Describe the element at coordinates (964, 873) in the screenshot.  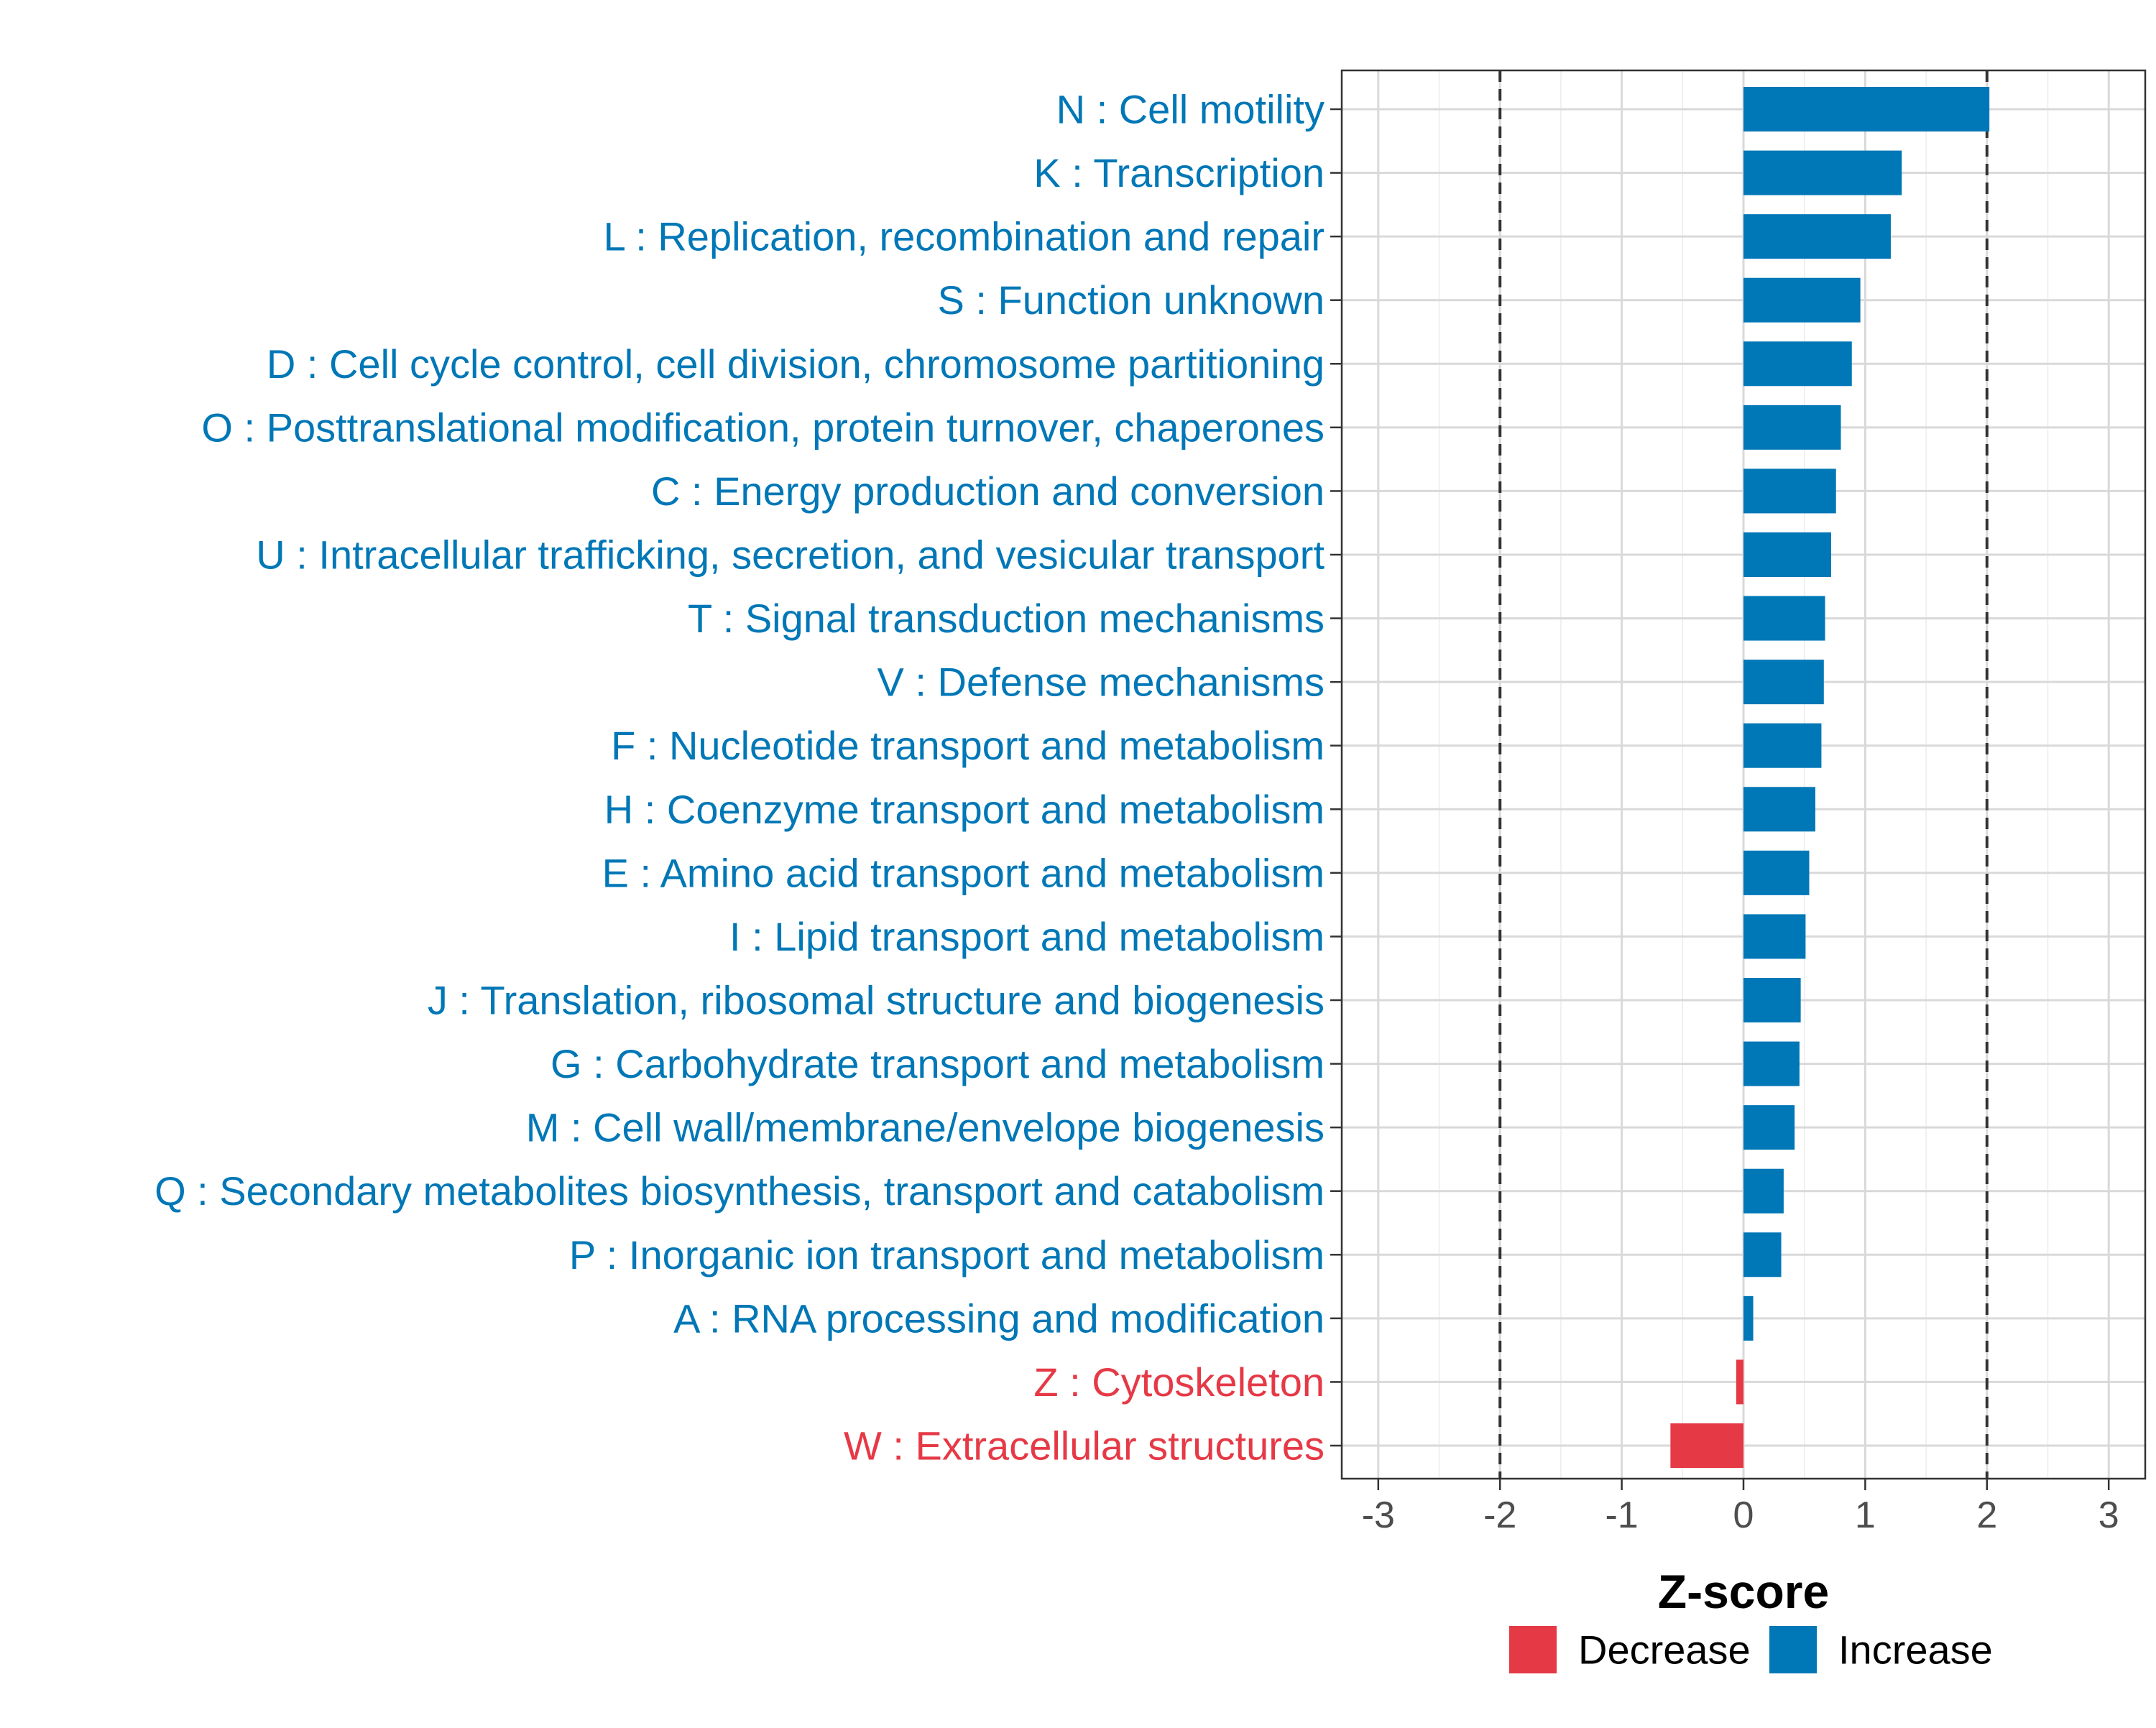
I see `category-label: E : Amino acid transport and metabolism` at that location.